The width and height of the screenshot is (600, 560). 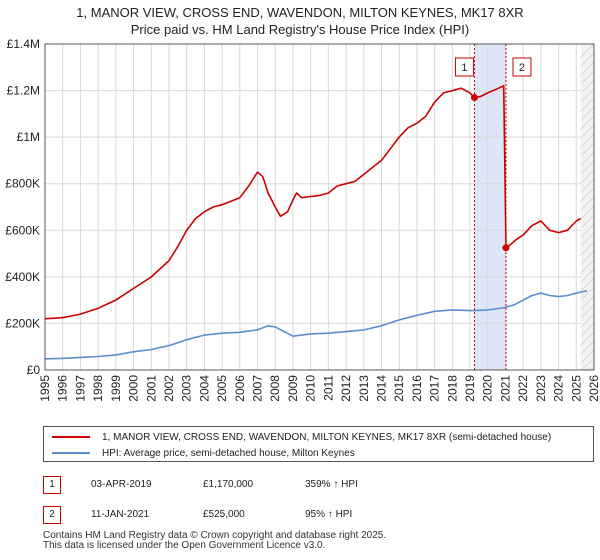 What do you see at coordinates (328, 388) in the screenshot?
I see `x-tick-label: 2011` at bounding box center [328, 388].